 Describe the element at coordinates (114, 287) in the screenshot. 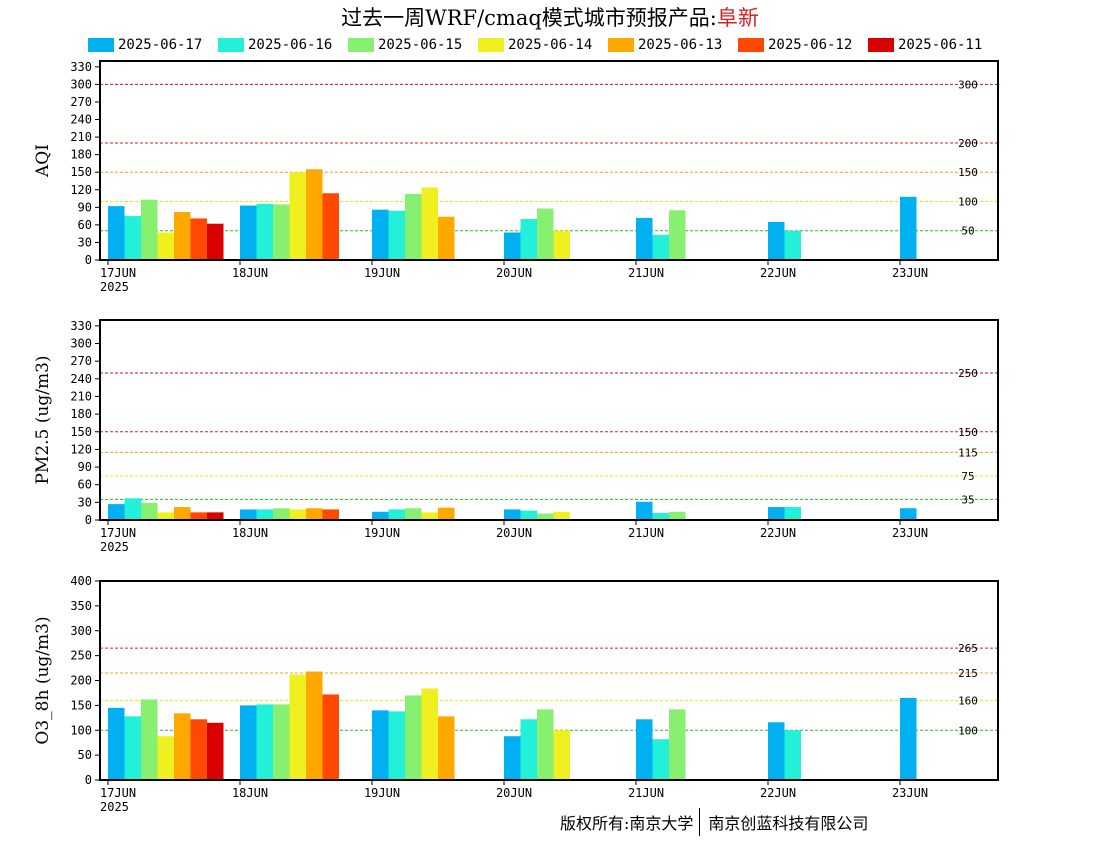

I see `x-year-label: 2025` at that location.